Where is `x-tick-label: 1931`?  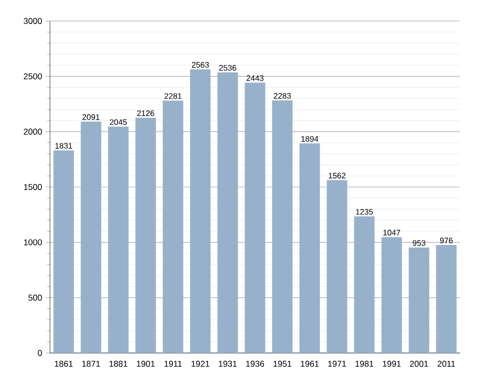
x-tick-label: 1931 is located at coordinates (227, 363).